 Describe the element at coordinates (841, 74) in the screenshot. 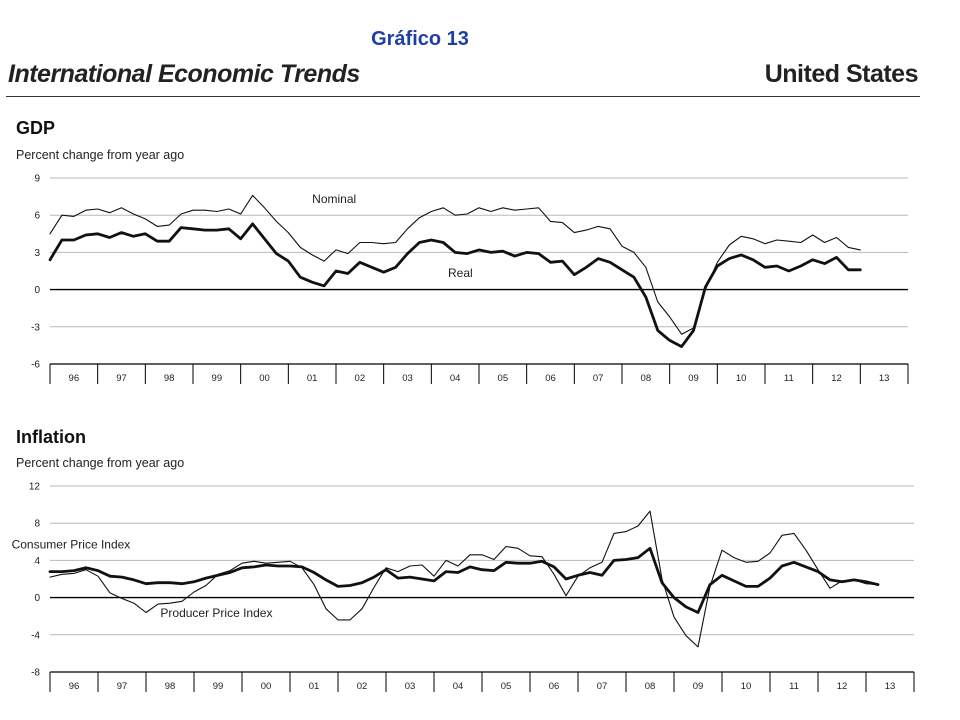

I see `country-title: United States` at that location.